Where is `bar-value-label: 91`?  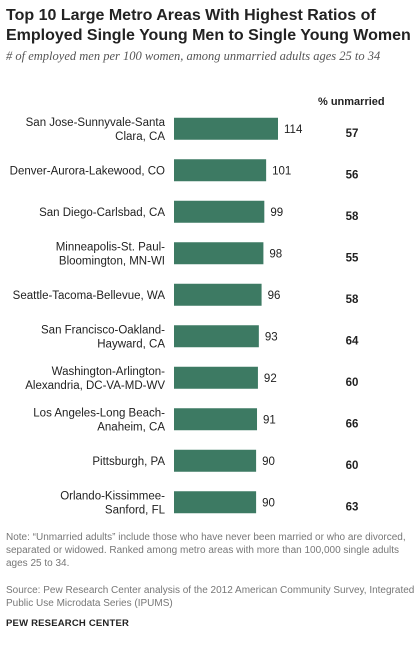 bar-value-label: 91 is located at coordinates (269, 420).